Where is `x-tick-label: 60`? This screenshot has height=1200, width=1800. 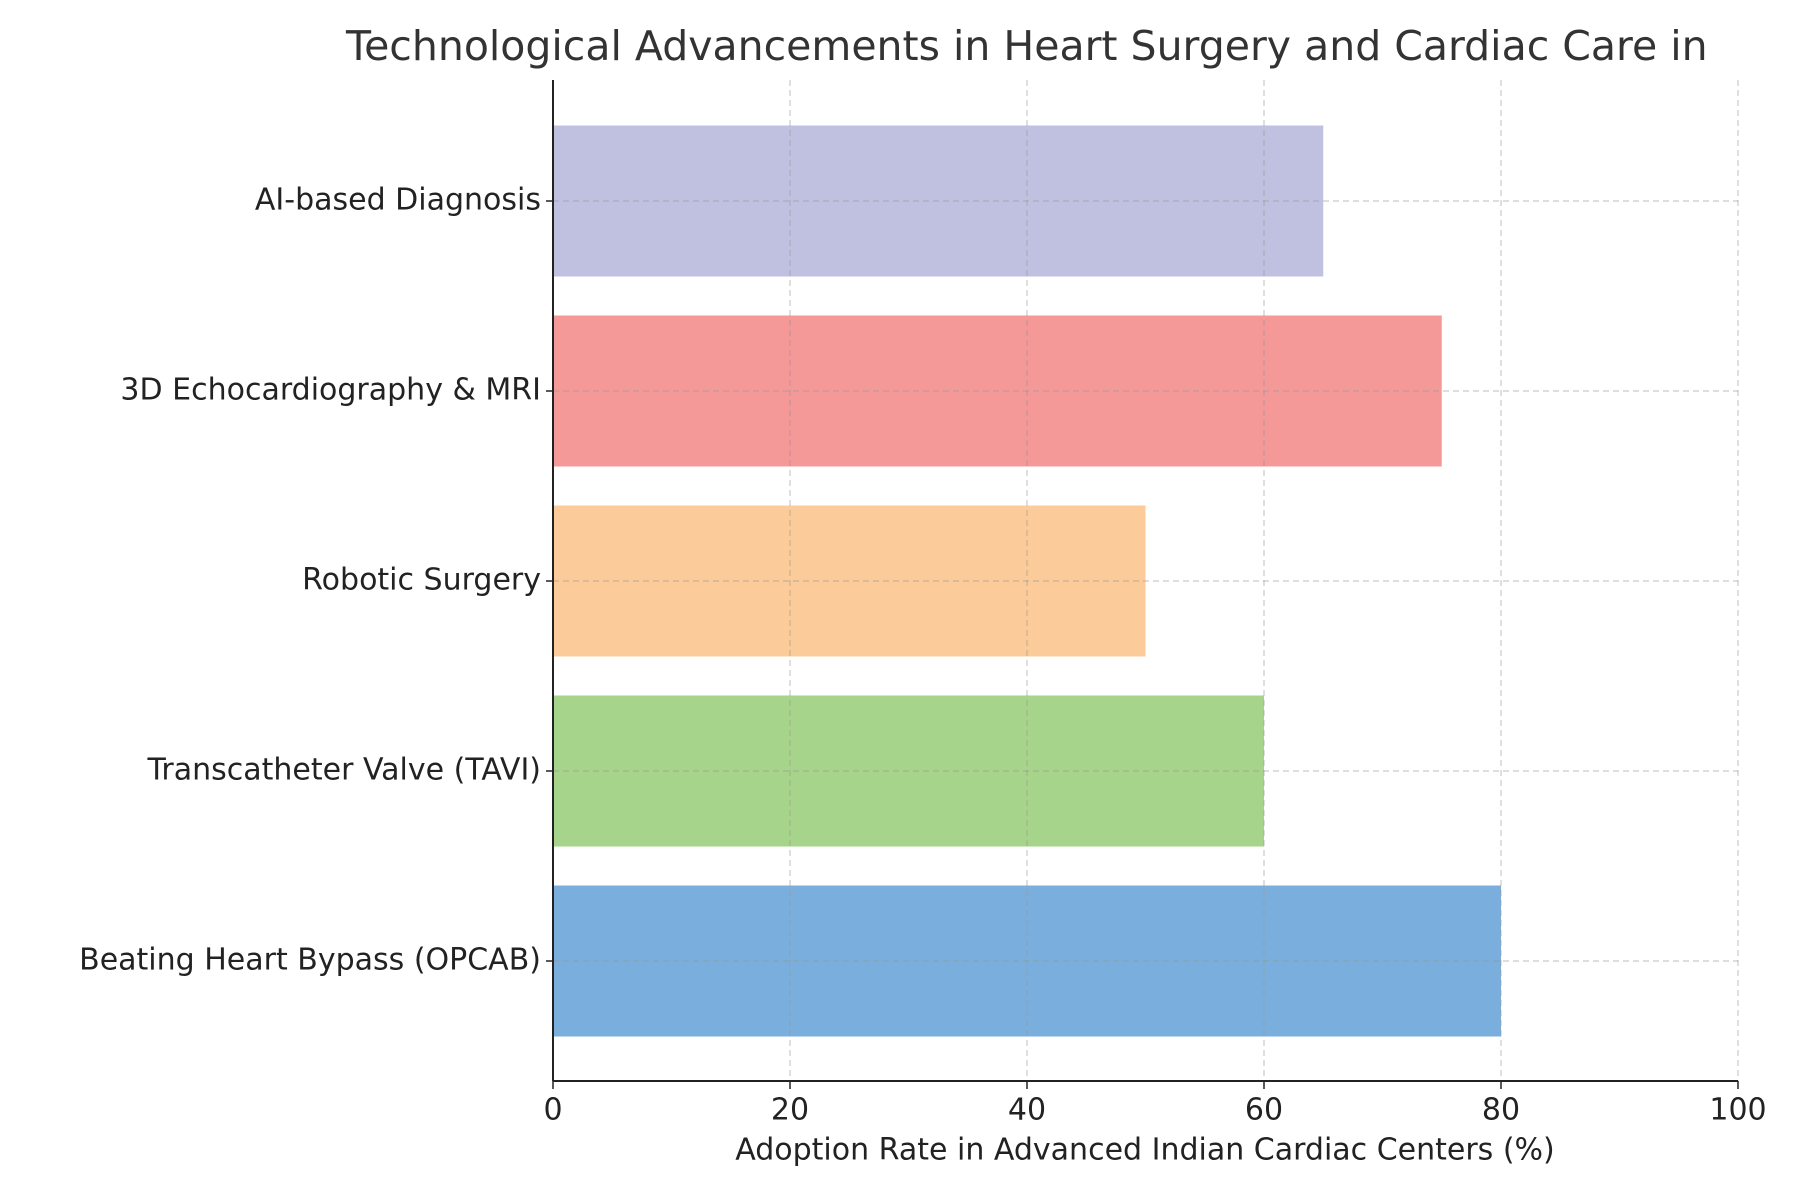 x-tick-label: 60 is located at coordinates (1264, 1110).